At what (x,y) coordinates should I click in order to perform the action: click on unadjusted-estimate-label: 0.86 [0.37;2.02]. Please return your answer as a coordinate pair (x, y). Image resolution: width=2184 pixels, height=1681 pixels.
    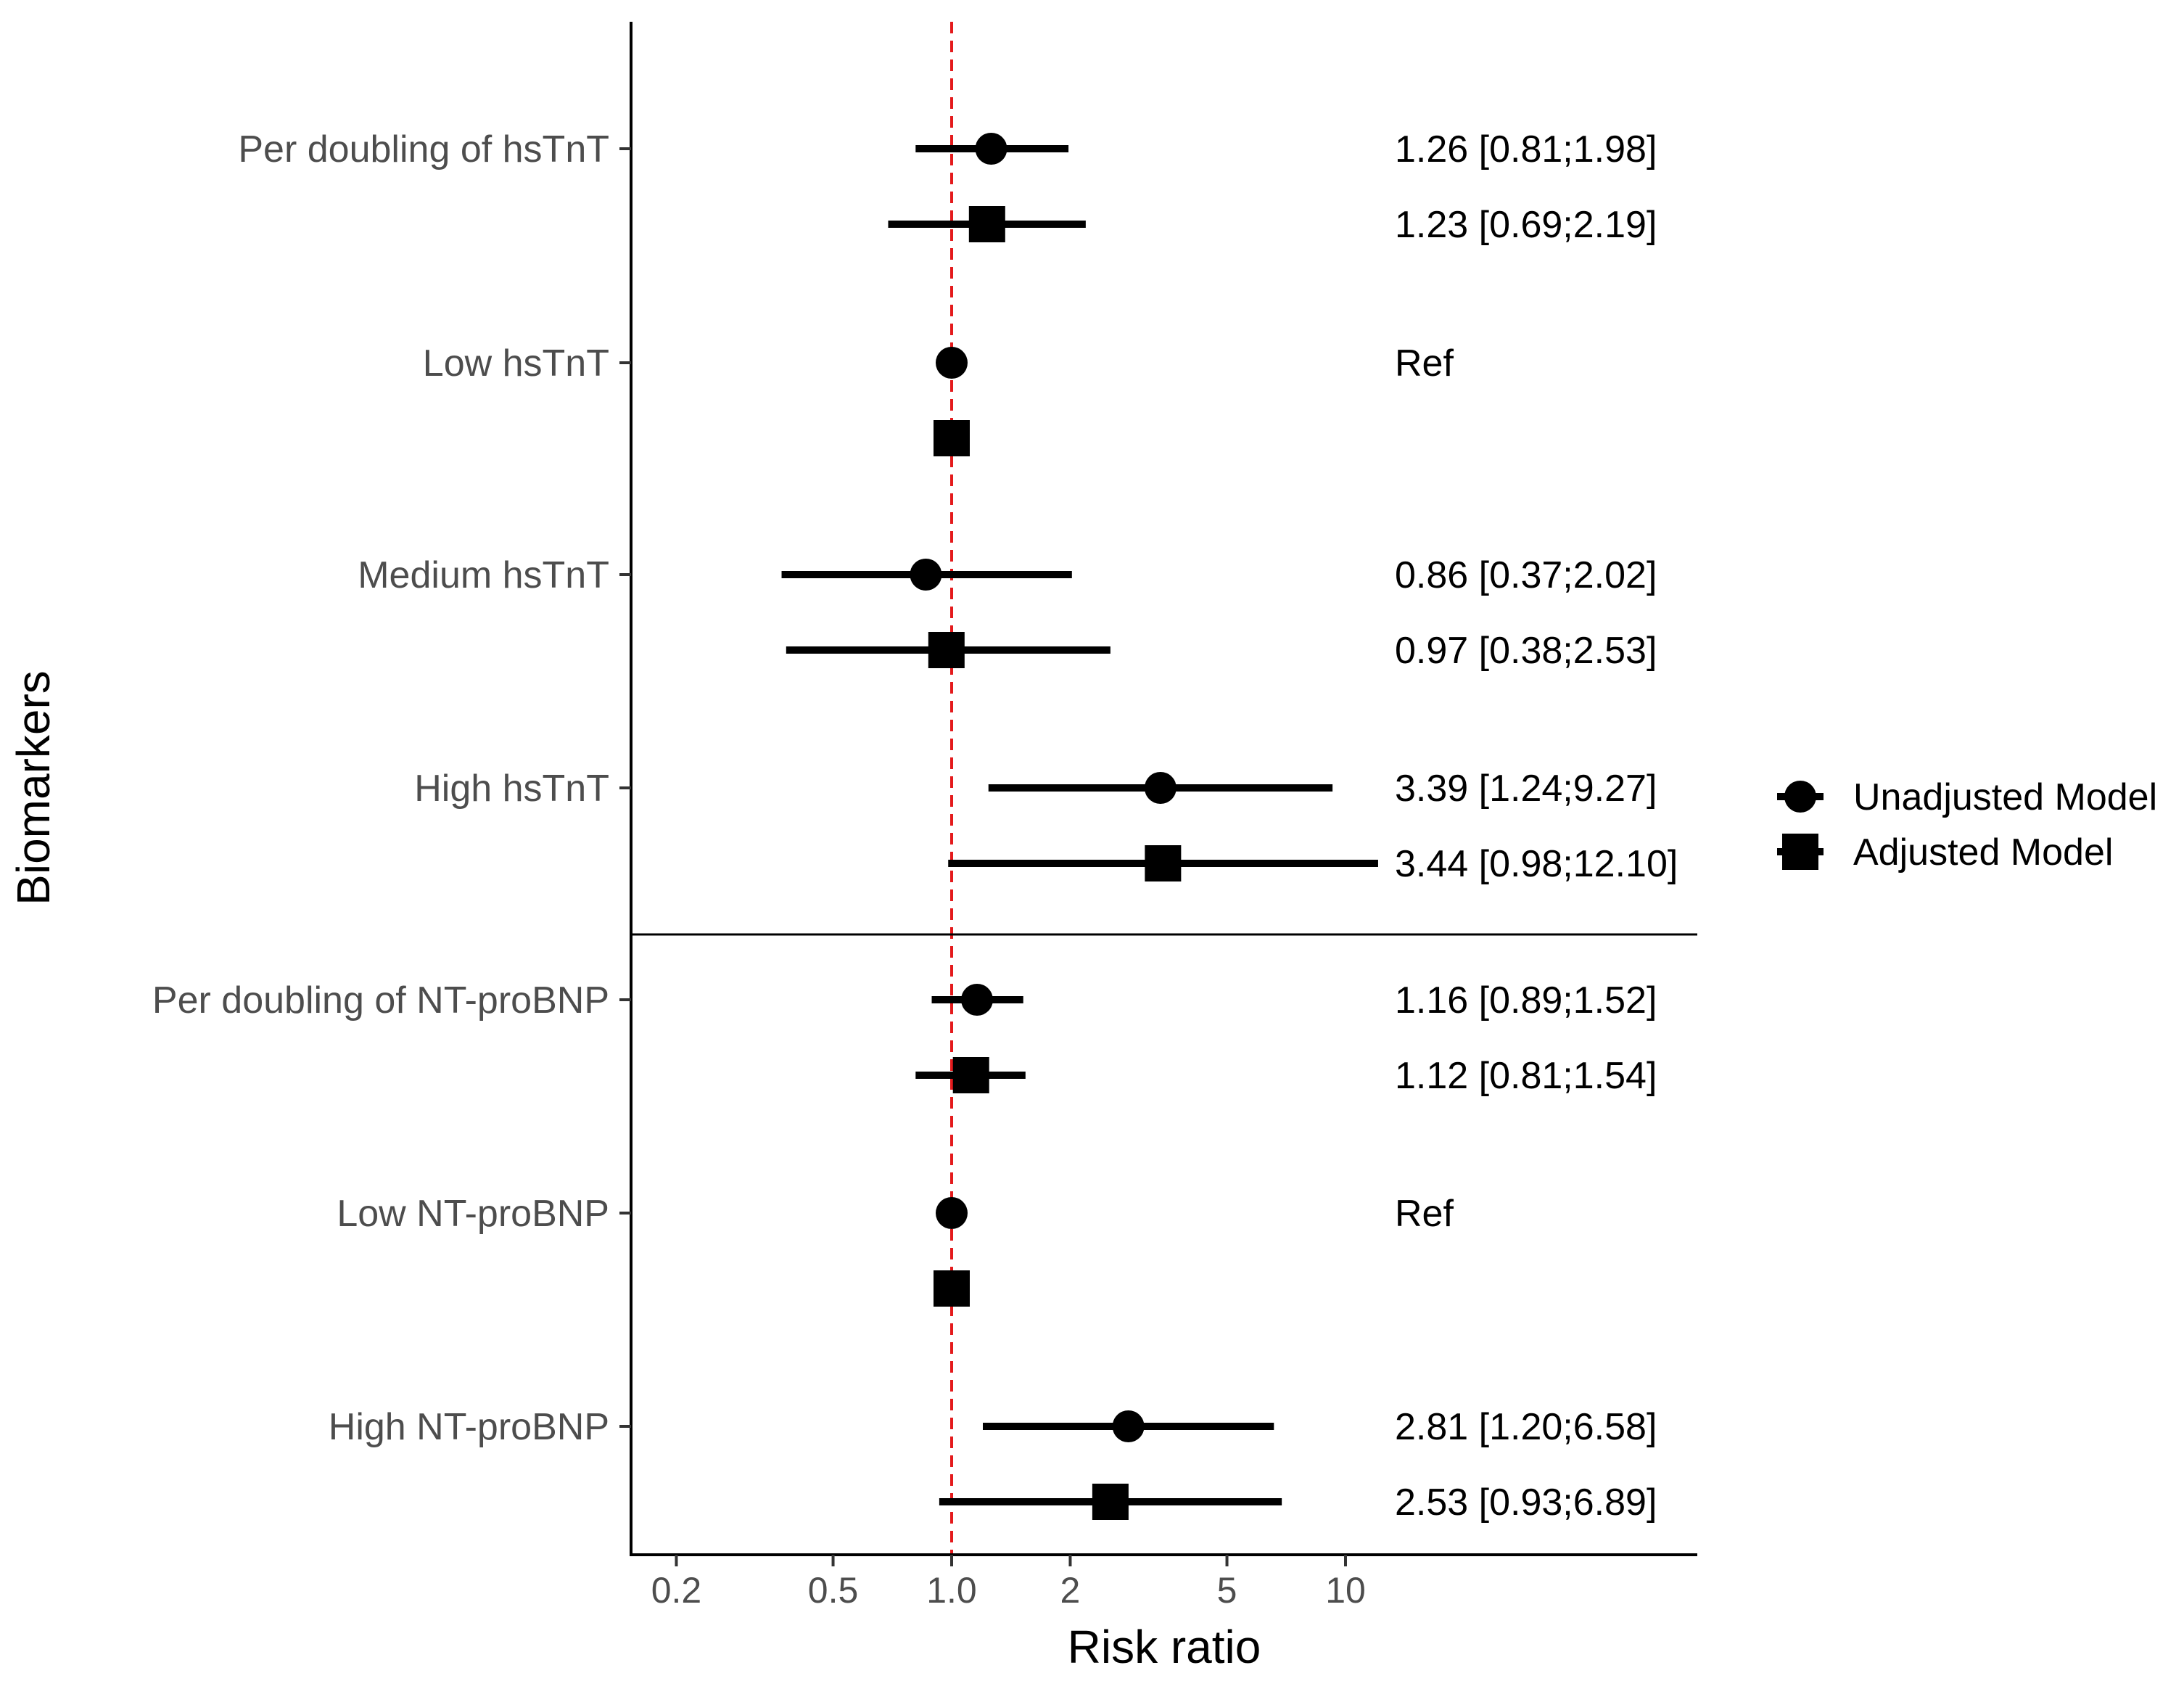
    Looking at the image, I should click on (1526, 575).